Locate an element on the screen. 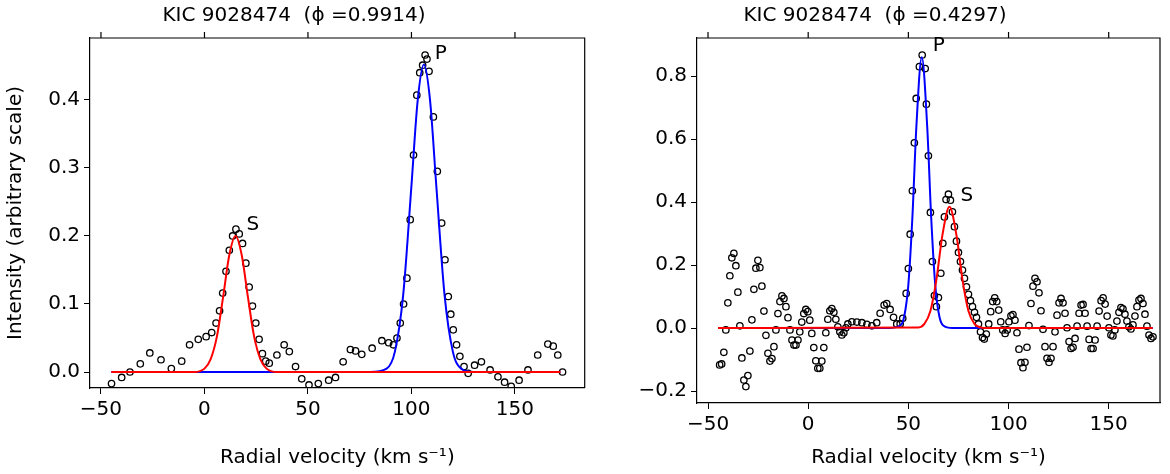 The width and height of the screenshot is (1170, 474). y-tick-label: 0.1 is located at coordinates (64, 302).